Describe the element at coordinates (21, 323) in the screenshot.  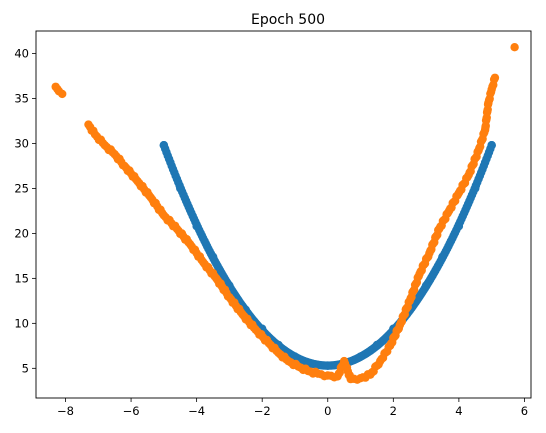
I see `y-tick-label: 10` at that location.